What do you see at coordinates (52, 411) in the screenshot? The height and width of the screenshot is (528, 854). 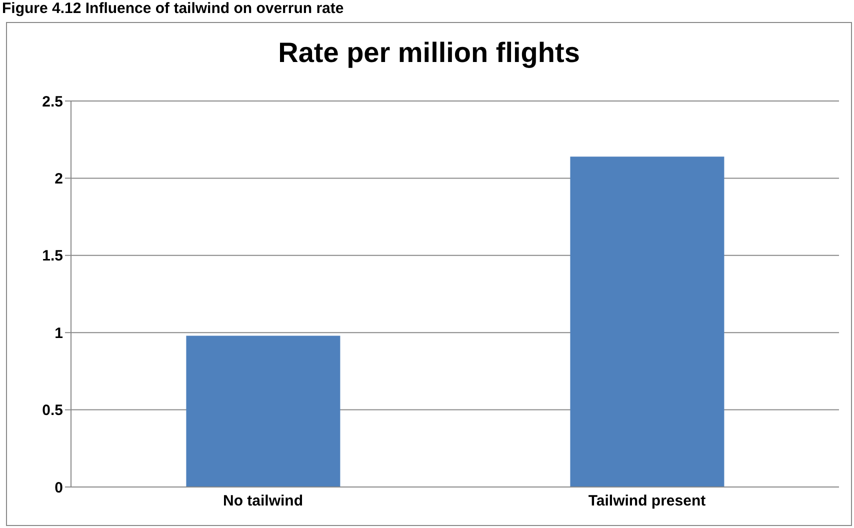 I see `y-tick-label: 0.5` at bounding box center [52, 411].